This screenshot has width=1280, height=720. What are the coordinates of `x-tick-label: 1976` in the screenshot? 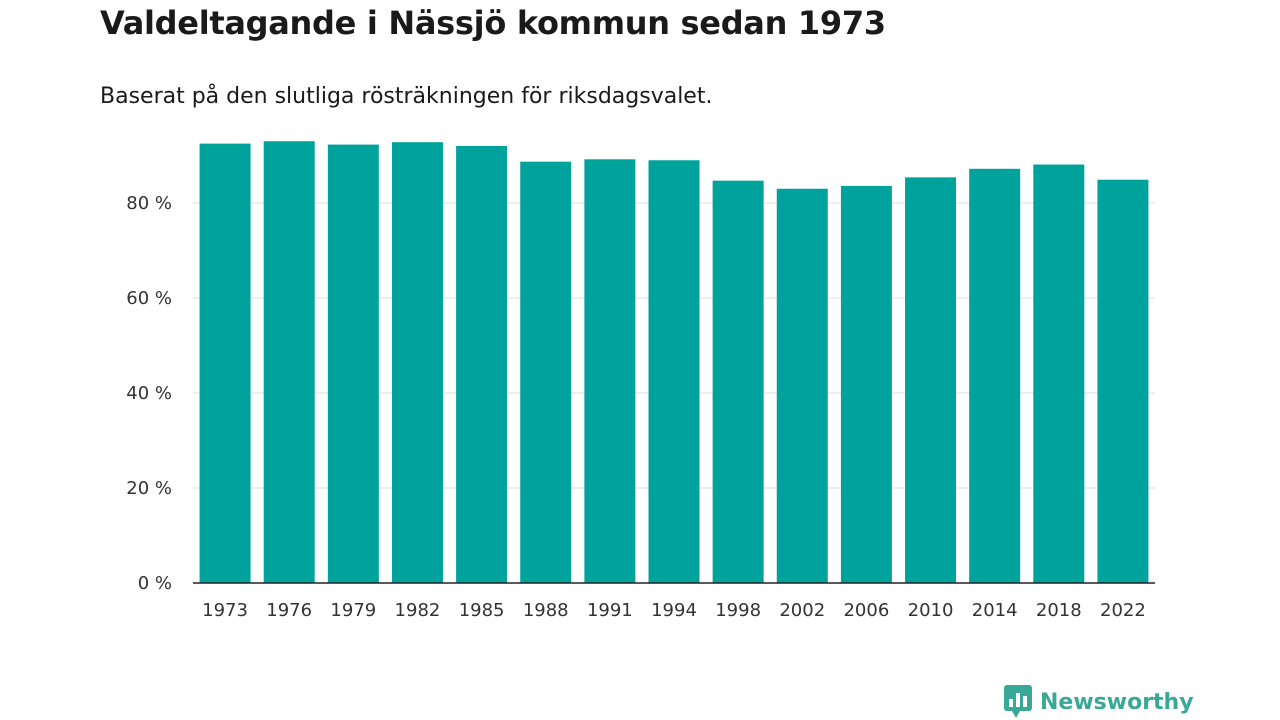 It's located at (289, 610).